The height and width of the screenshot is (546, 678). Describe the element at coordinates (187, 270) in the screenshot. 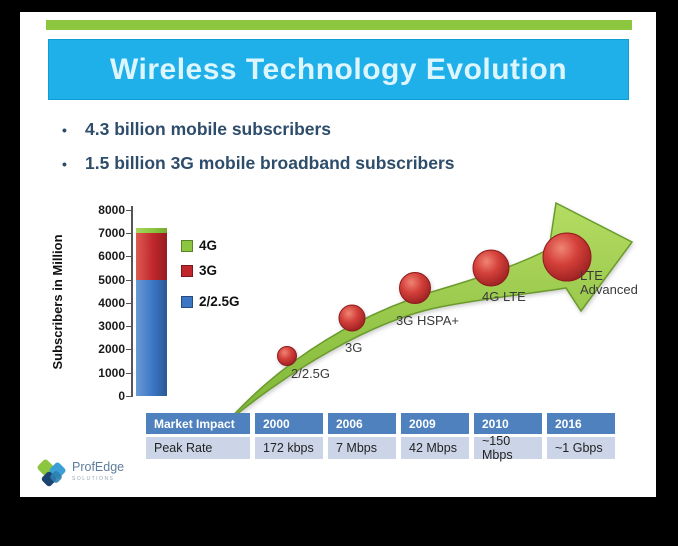

I see `legend-swatch-3g` at that location.